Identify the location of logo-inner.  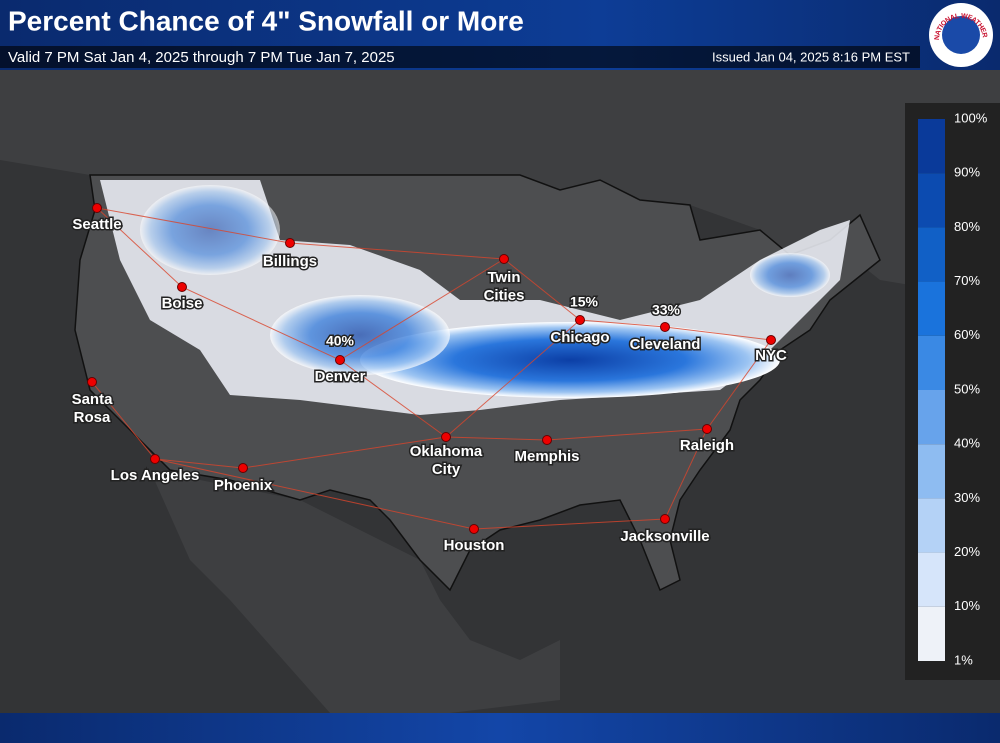
(961, 35).